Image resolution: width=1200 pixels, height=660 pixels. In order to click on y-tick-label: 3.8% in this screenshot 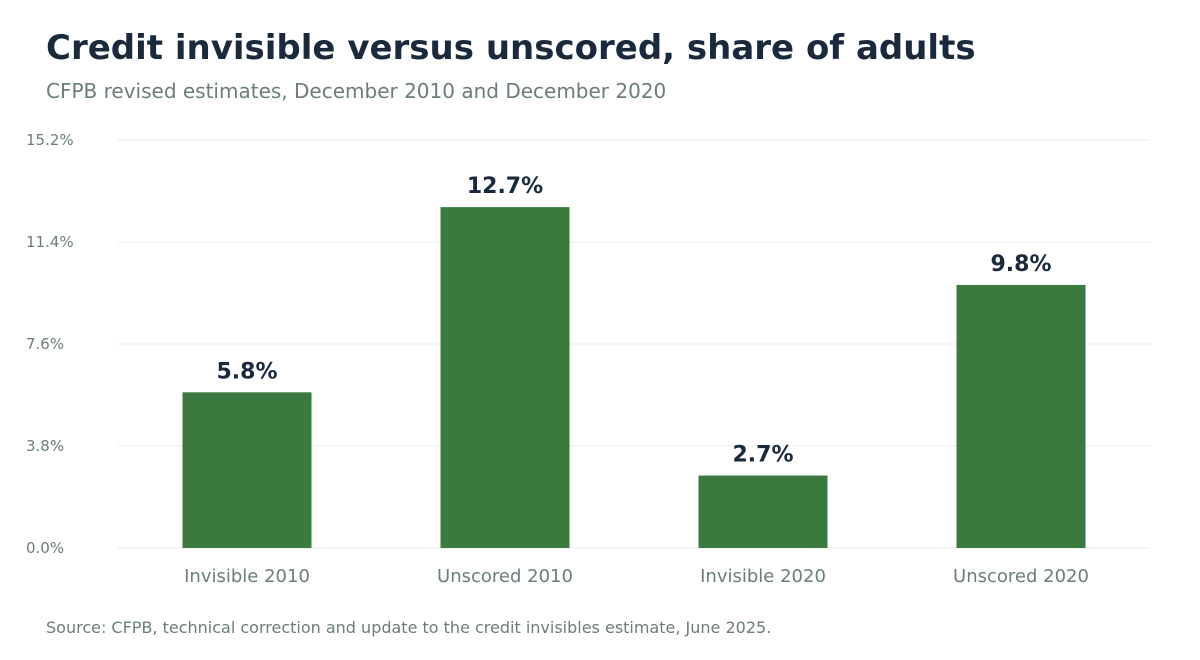, I will do `click(45, 446)`.